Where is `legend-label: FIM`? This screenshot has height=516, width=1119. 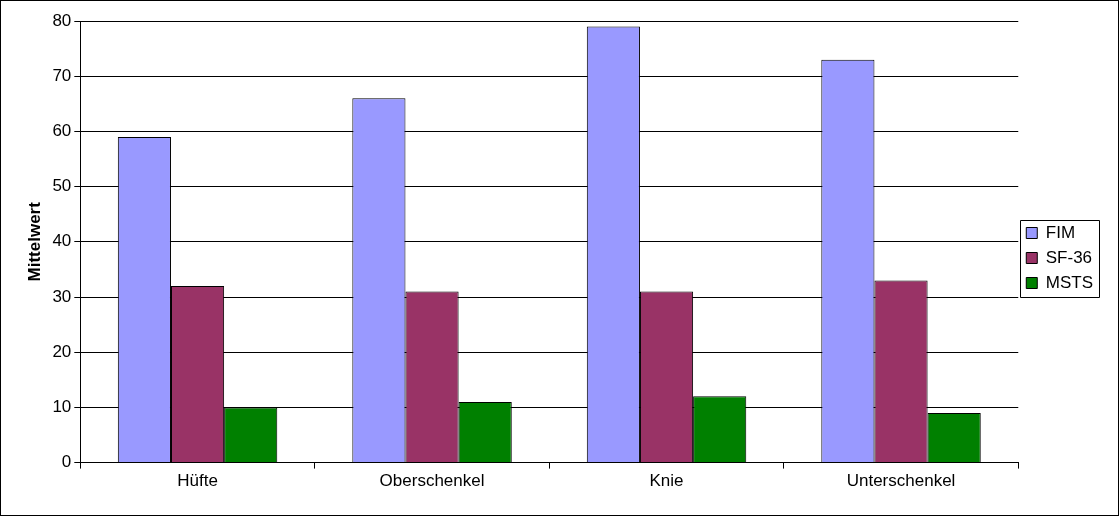 legend-label: FIM is located at coordinates (1060, 232).